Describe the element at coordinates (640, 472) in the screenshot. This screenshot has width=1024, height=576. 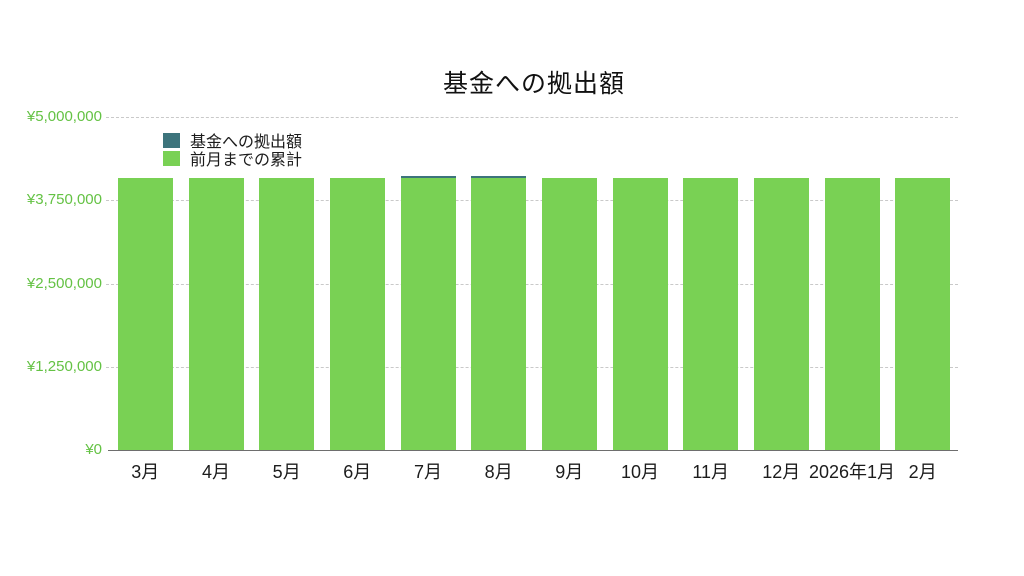
I see `x-tick-label: 10月` at that location.